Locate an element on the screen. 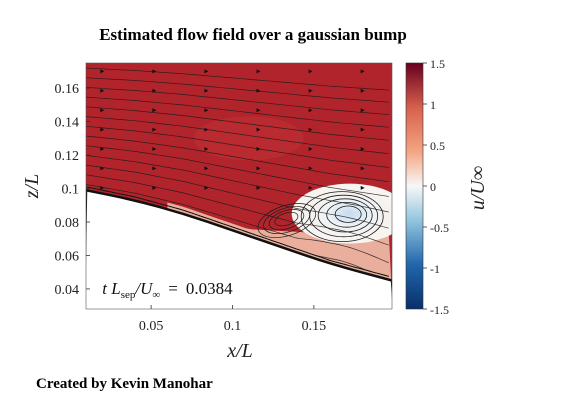  y-tick-label: 0.16 is located at coordinates (67, 89).